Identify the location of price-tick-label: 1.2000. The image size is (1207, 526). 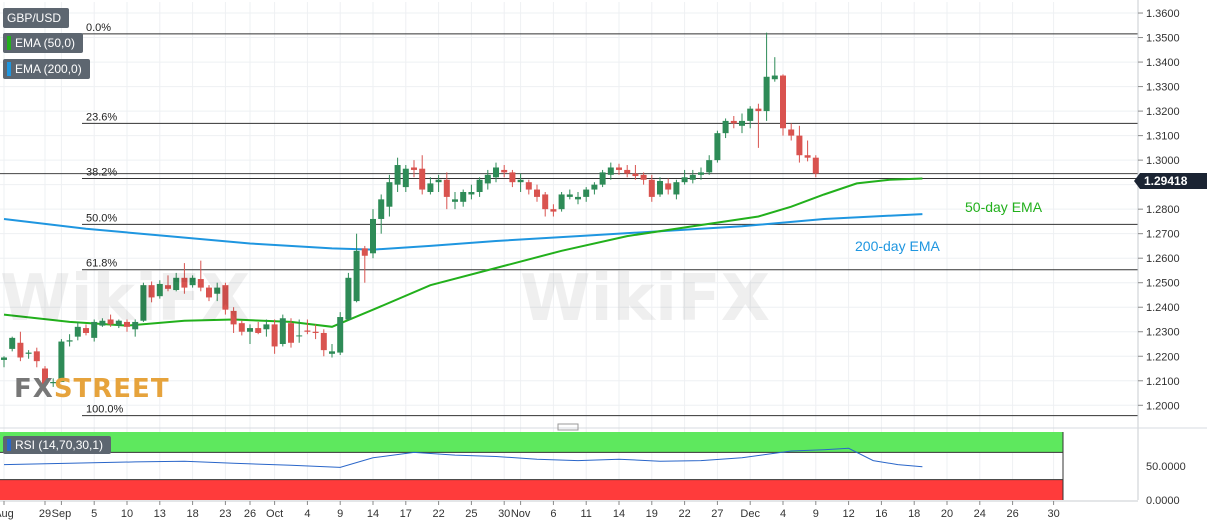
(1163, 406).